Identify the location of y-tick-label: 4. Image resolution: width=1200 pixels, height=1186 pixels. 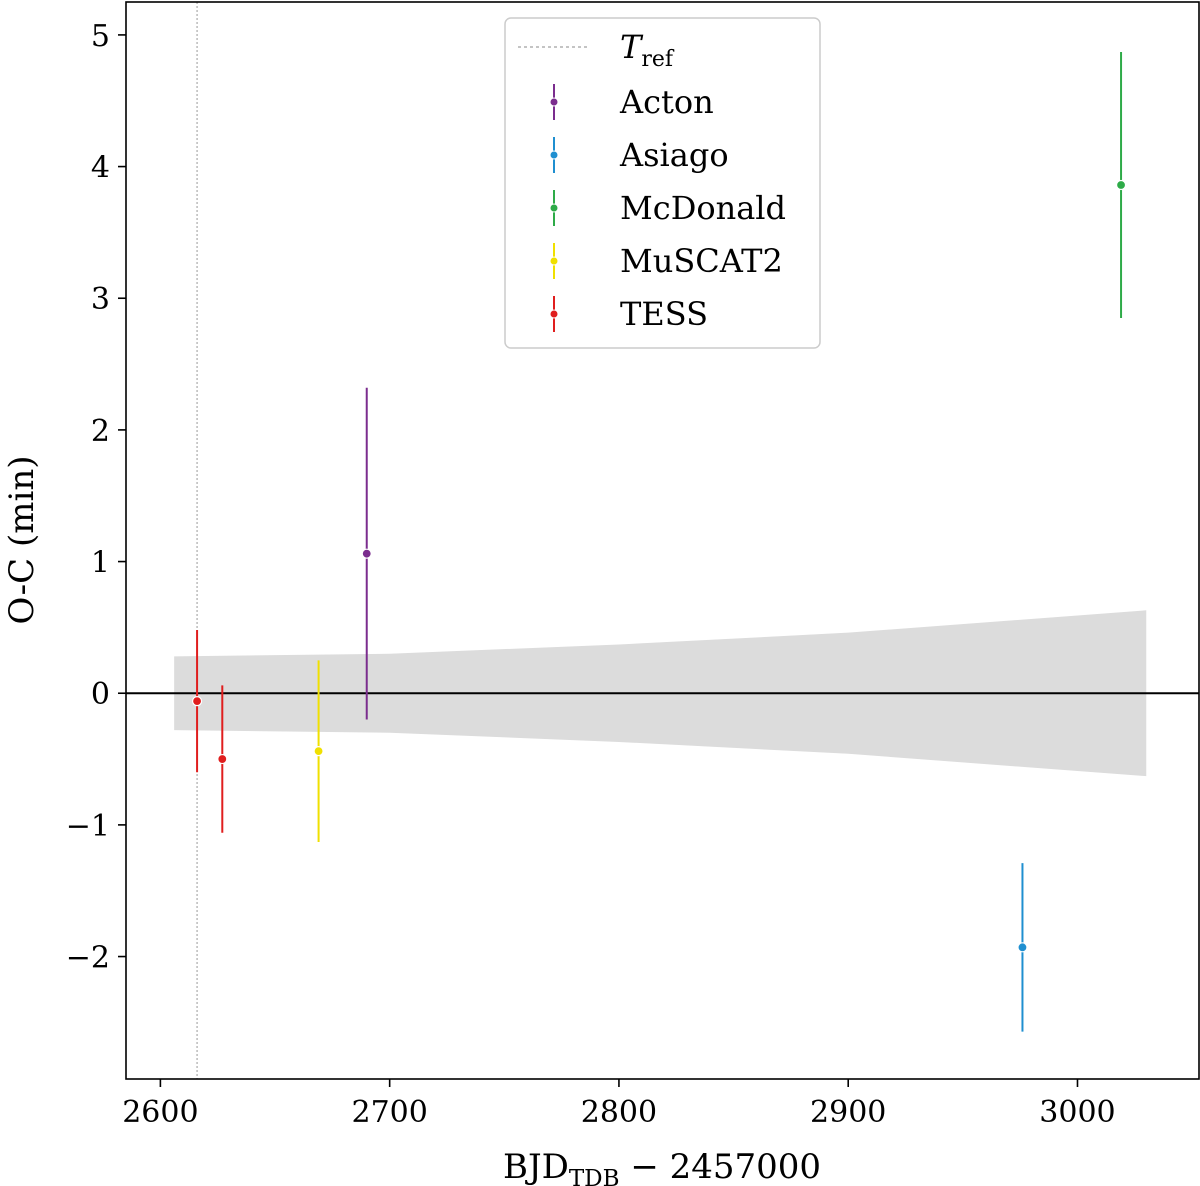
(100, 168).